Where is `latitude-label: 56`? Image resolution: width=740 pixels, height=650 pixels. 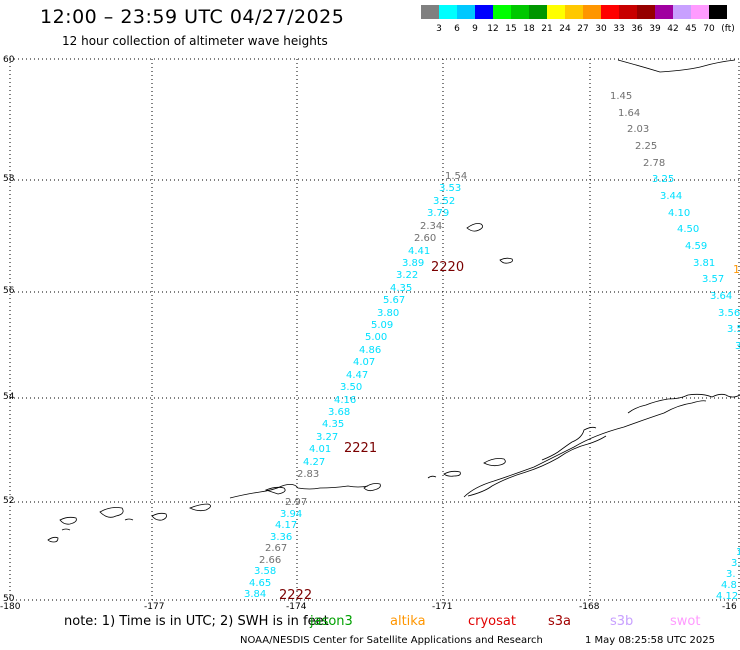
latitude-label: 56 is located at coordinates (9, 291).